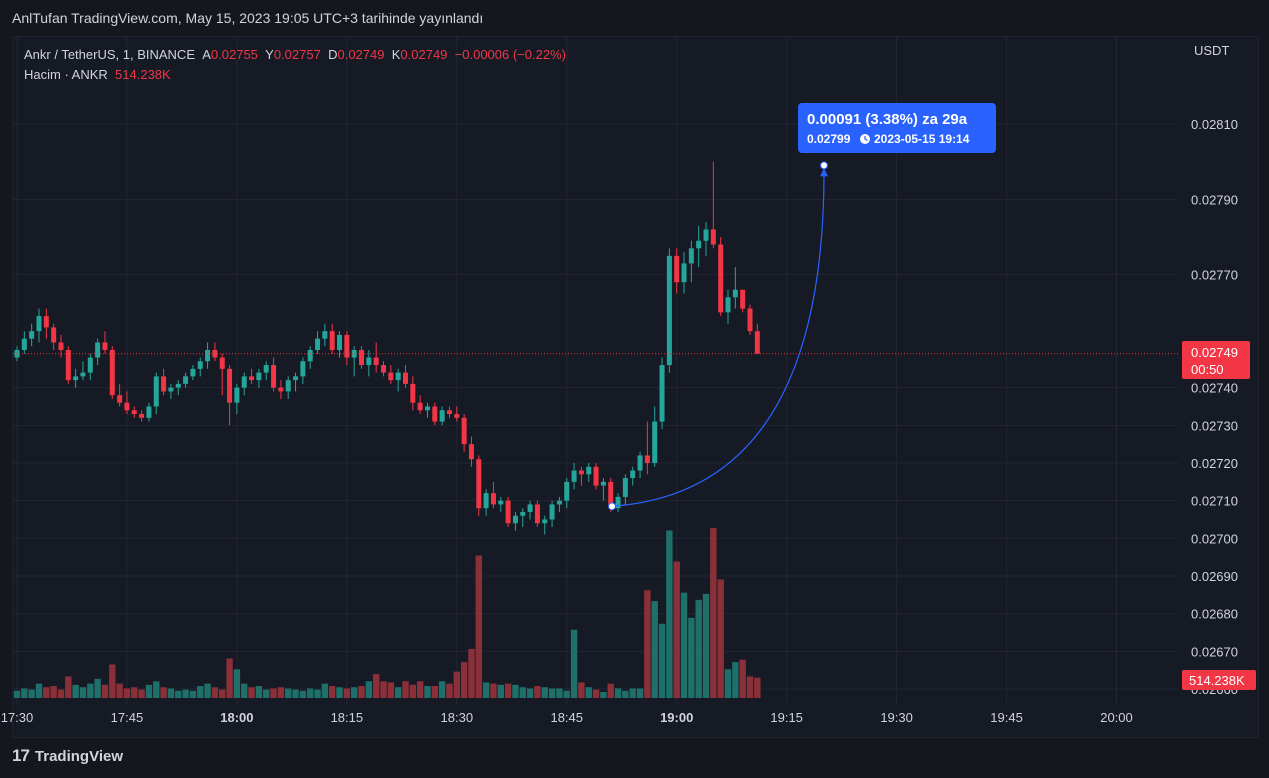  I want to click on y-tick-label: 0.02670, so click(1214, 651).